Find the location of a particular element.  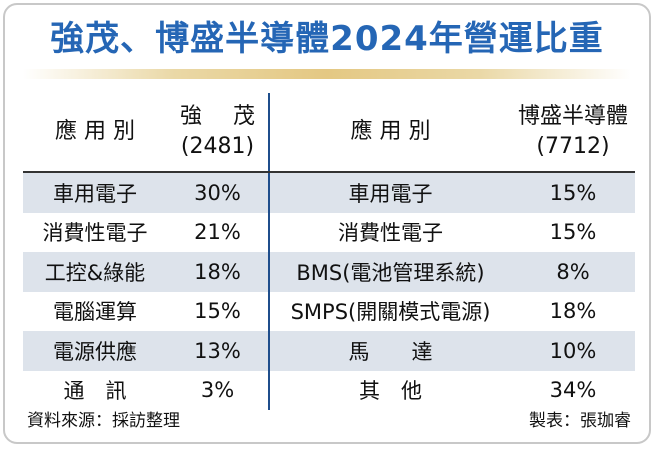

right-header-company: 博盛半導體 (7712) is located at coordinates (573, 133).